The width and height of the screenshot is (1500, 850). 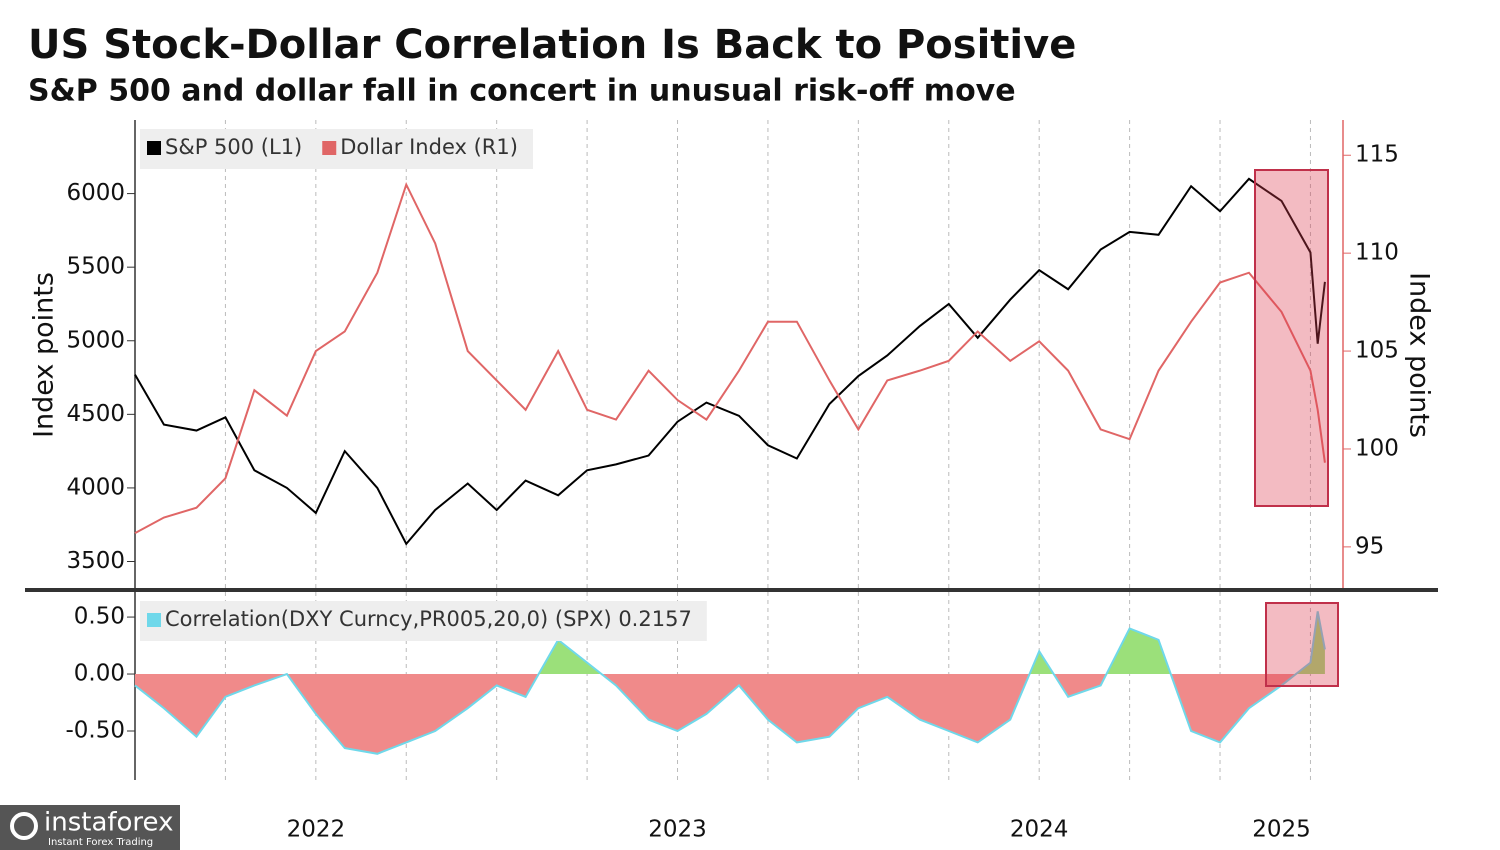 What do you see at coordinates (1419, 355) in the screenshot?
I see `y2-axis-label: Index points` at bounding box center [1419, 355].